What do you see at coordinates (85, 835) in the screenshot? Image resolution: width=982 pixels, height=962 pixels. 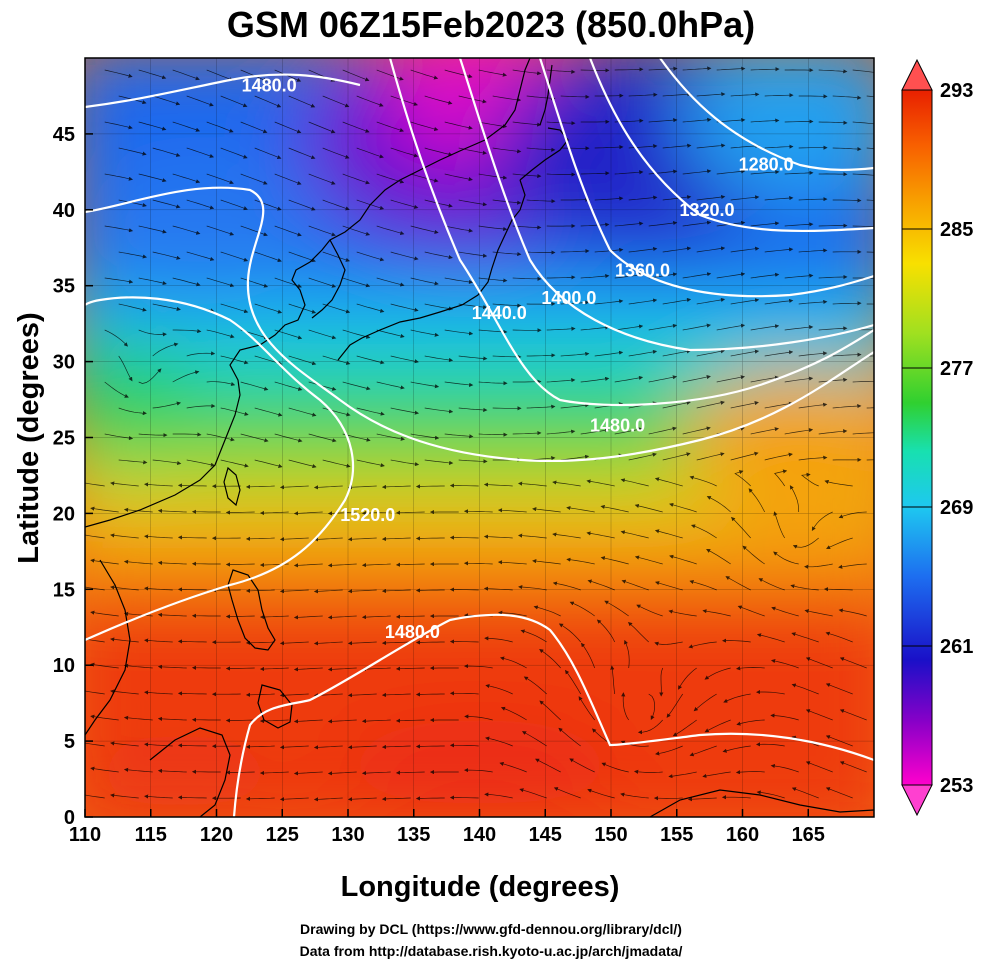 I see `x-tick-label: 110` at bounding box center [85, 835].